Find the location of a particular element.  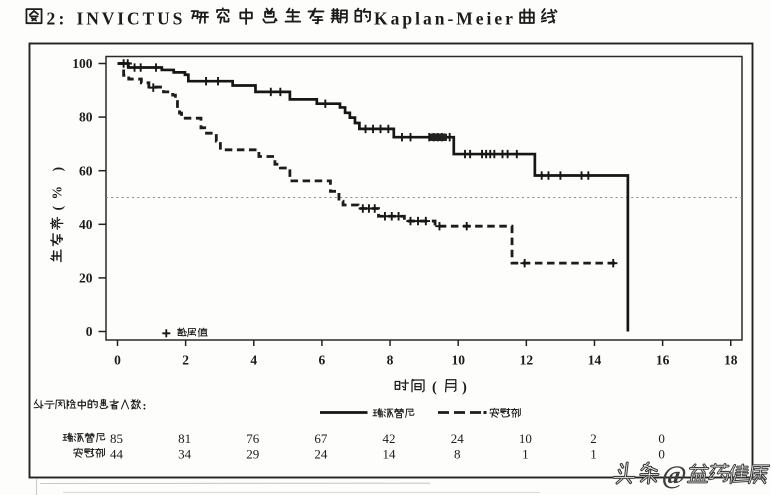

svg-text: 16 is located at coordinates (663, 360).